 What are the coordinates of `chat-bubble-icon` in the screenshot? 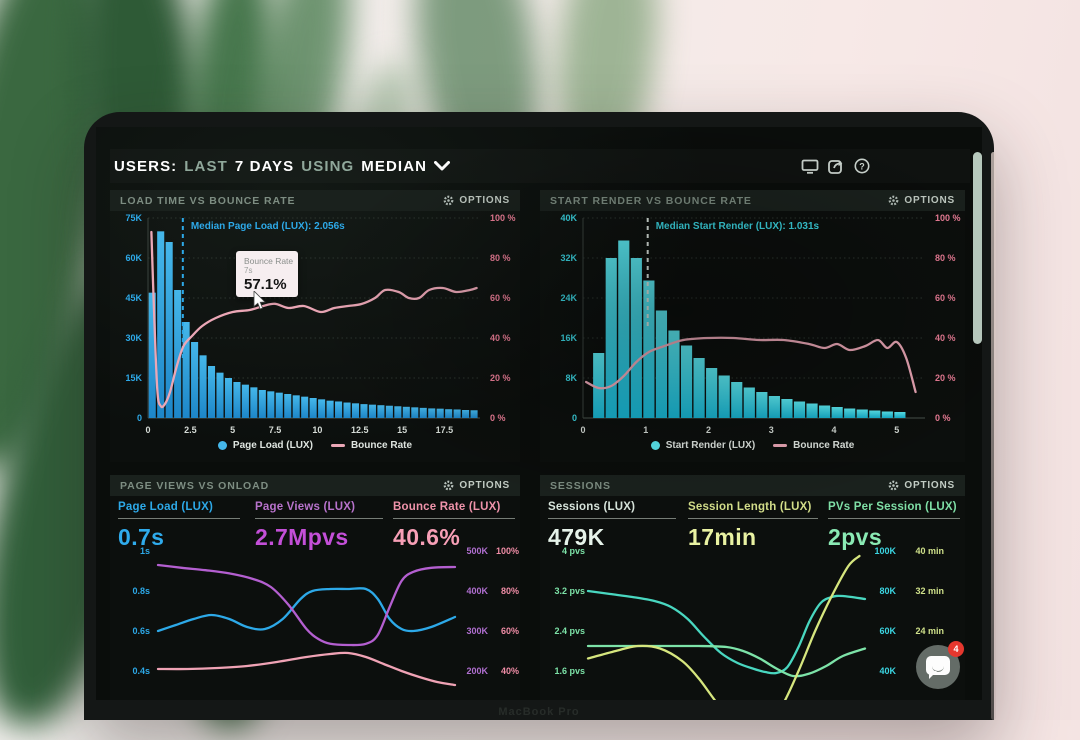 It's located at (938, 667).